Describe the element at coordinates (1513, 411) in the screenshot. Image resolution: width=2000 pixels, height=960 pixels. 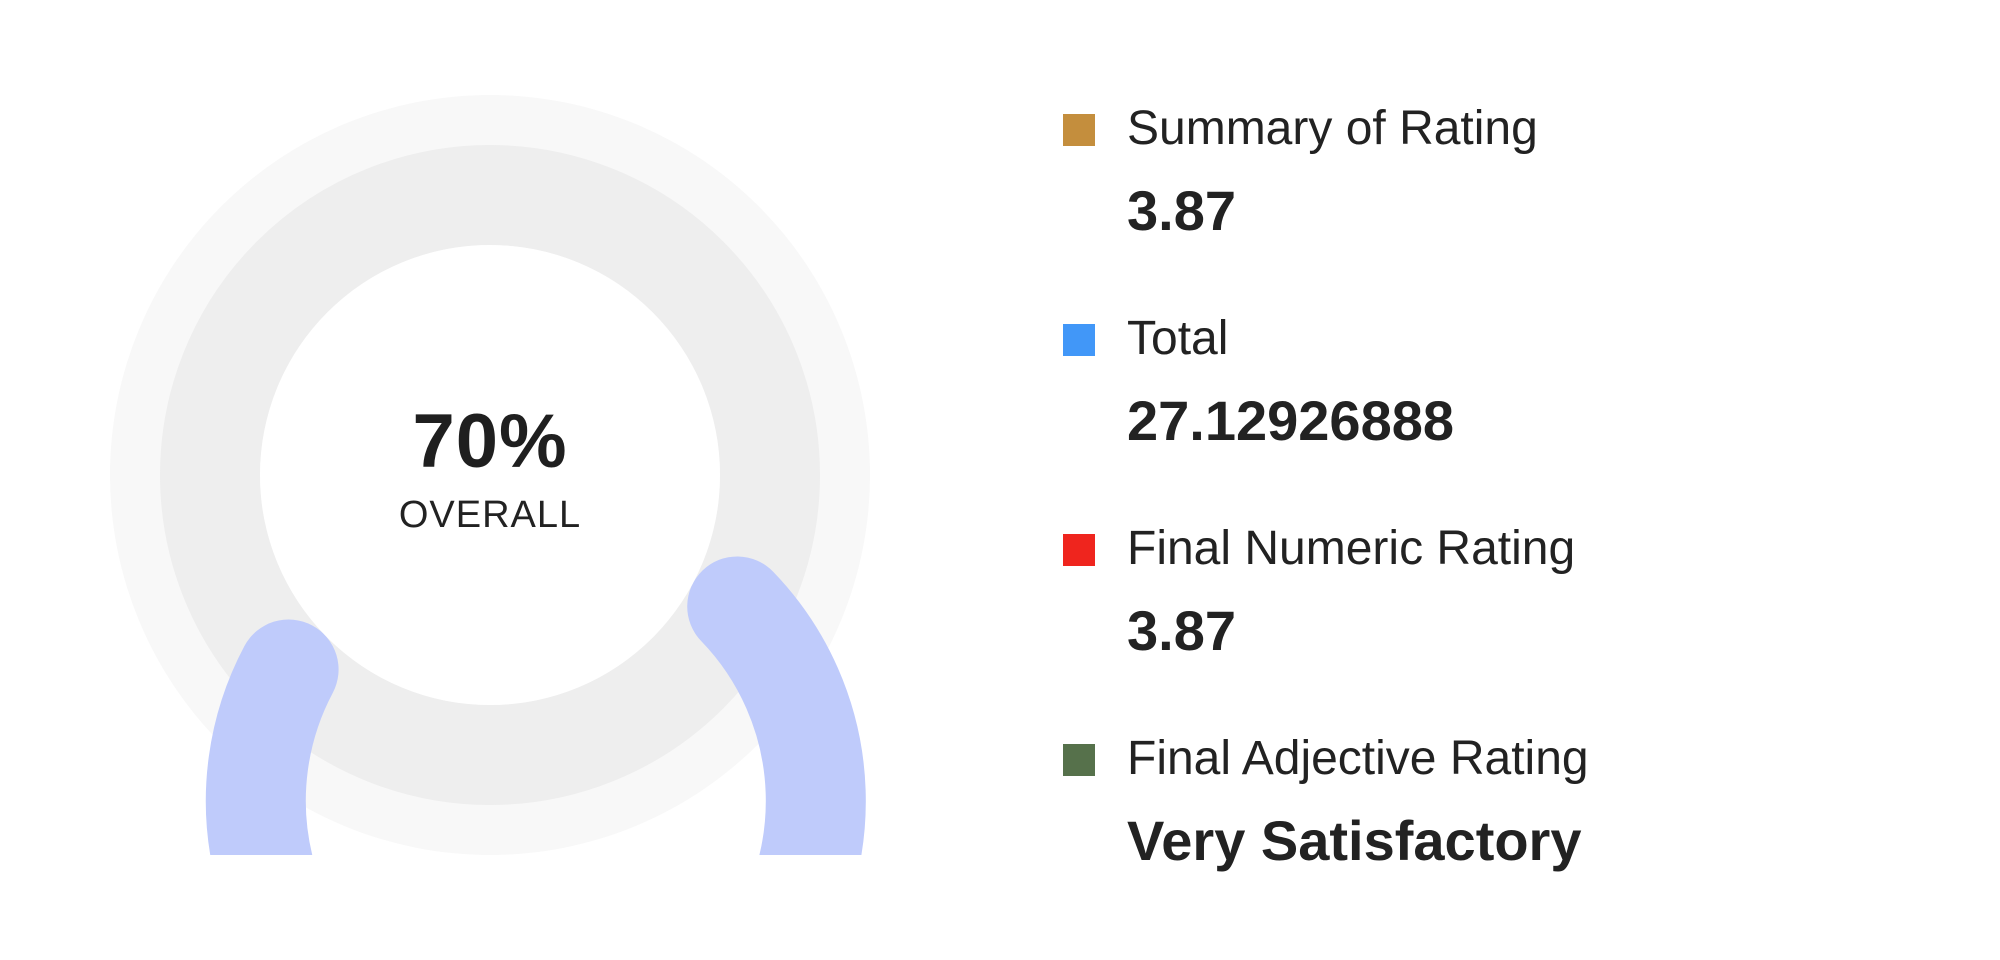
I see `legend-item-total: Total 27.12926888` at that location.